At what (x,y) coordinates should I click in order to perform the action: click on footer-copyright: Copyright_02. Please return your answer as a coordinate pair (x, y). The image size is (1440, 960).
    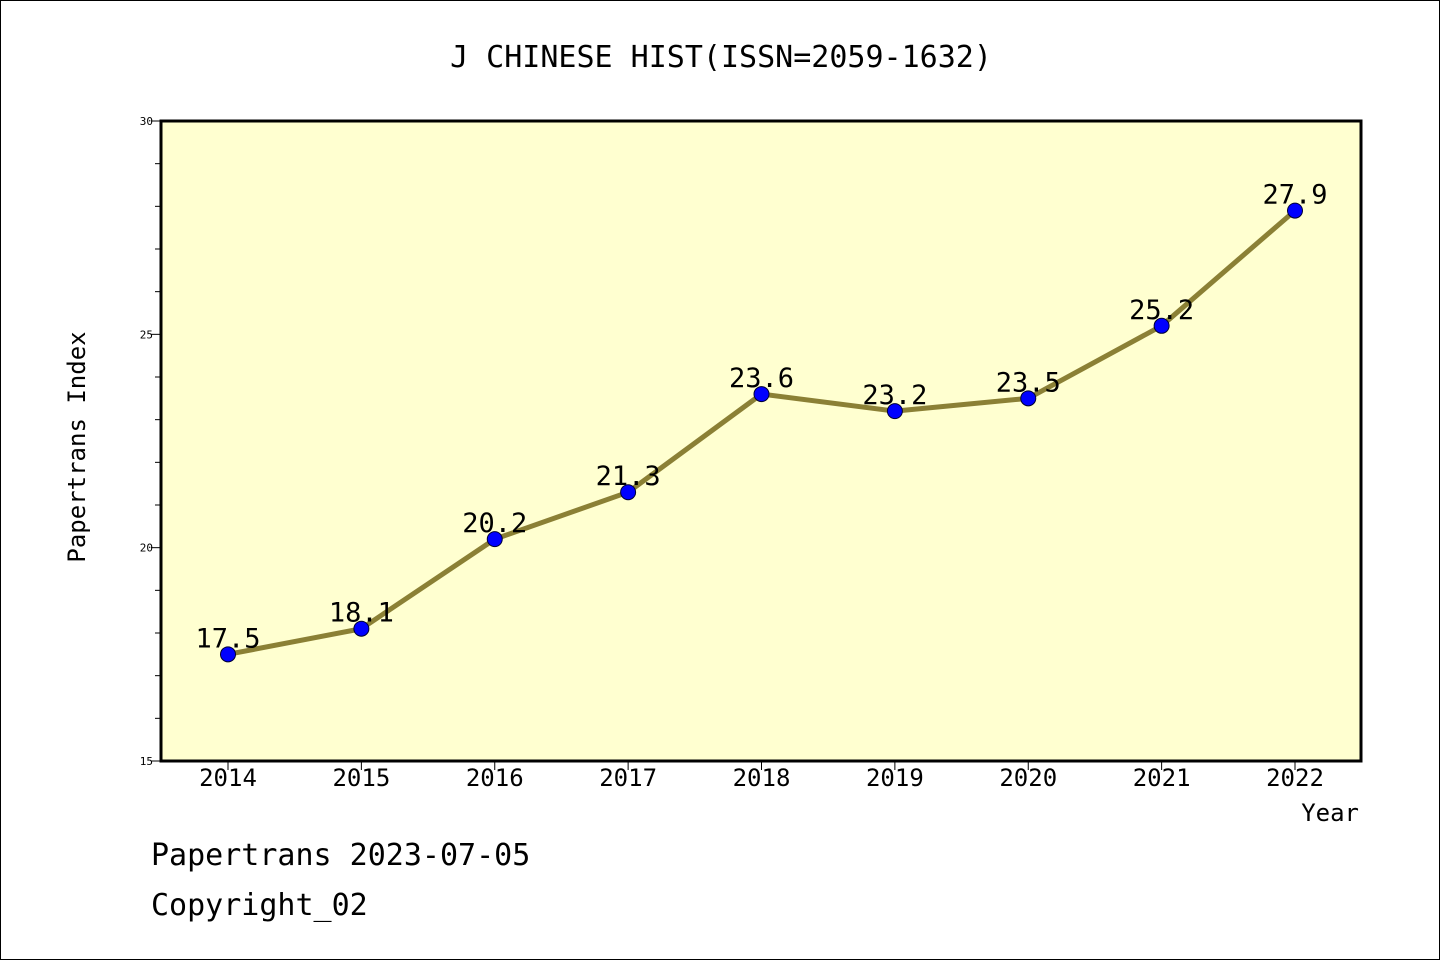
    Looking at the image, I should click on (259, 905).